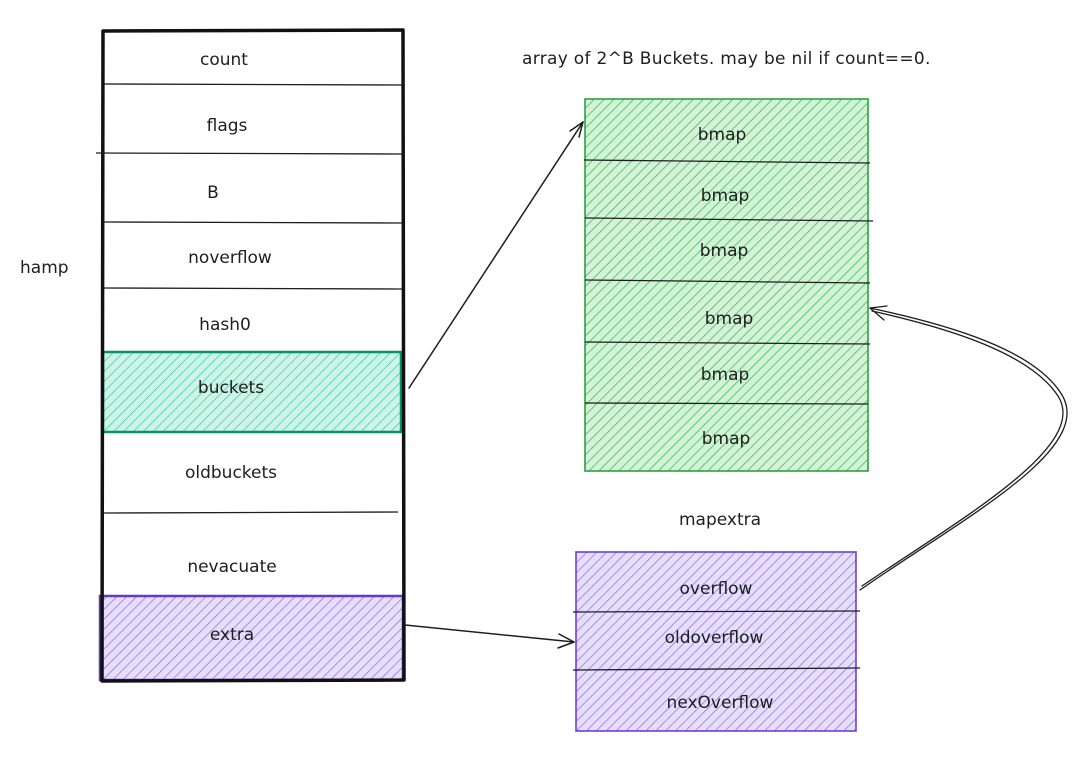 The height and width of the screenshot is (768, 1087). Describe the element at coordinates (726, 439) in the screenshot. I see `bucket-bmap-5: bmap` at that location.